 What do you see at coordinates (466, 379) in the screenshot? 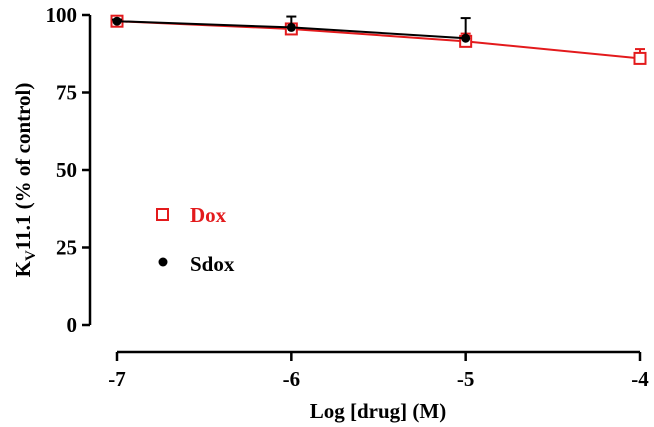
I see `x-tick-label: -5` at bounding box center [466, 379].